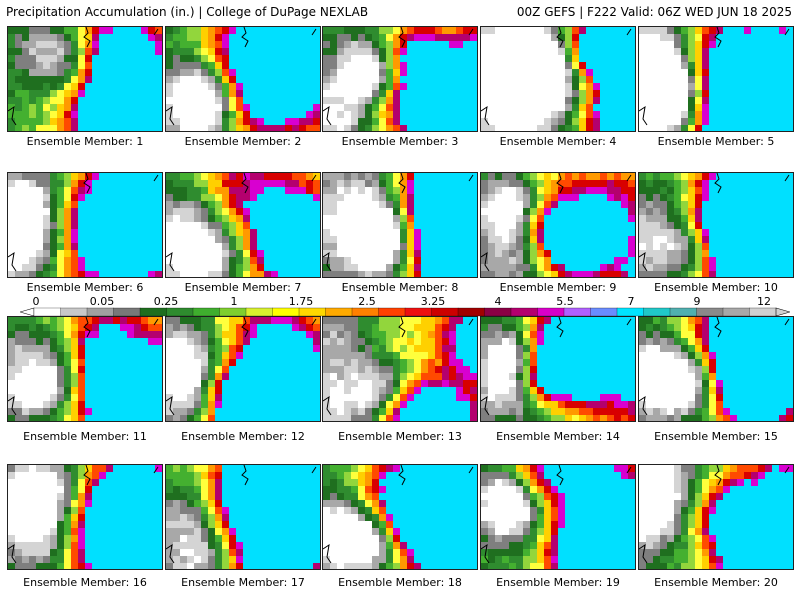 The image size is (800, 600). What do you see at coordinates (558, 582) in the screenshot?
I see `member-caption: Ensemble Member: 19` at bounding box center [558, 582].